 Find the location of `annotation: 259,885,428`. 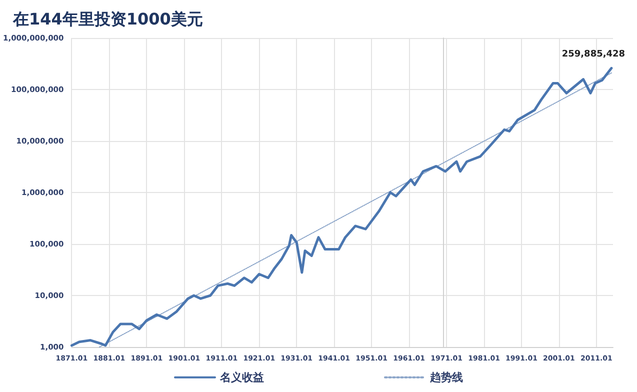

annotation: 259,885,428 is located at coordinates (594, 55).